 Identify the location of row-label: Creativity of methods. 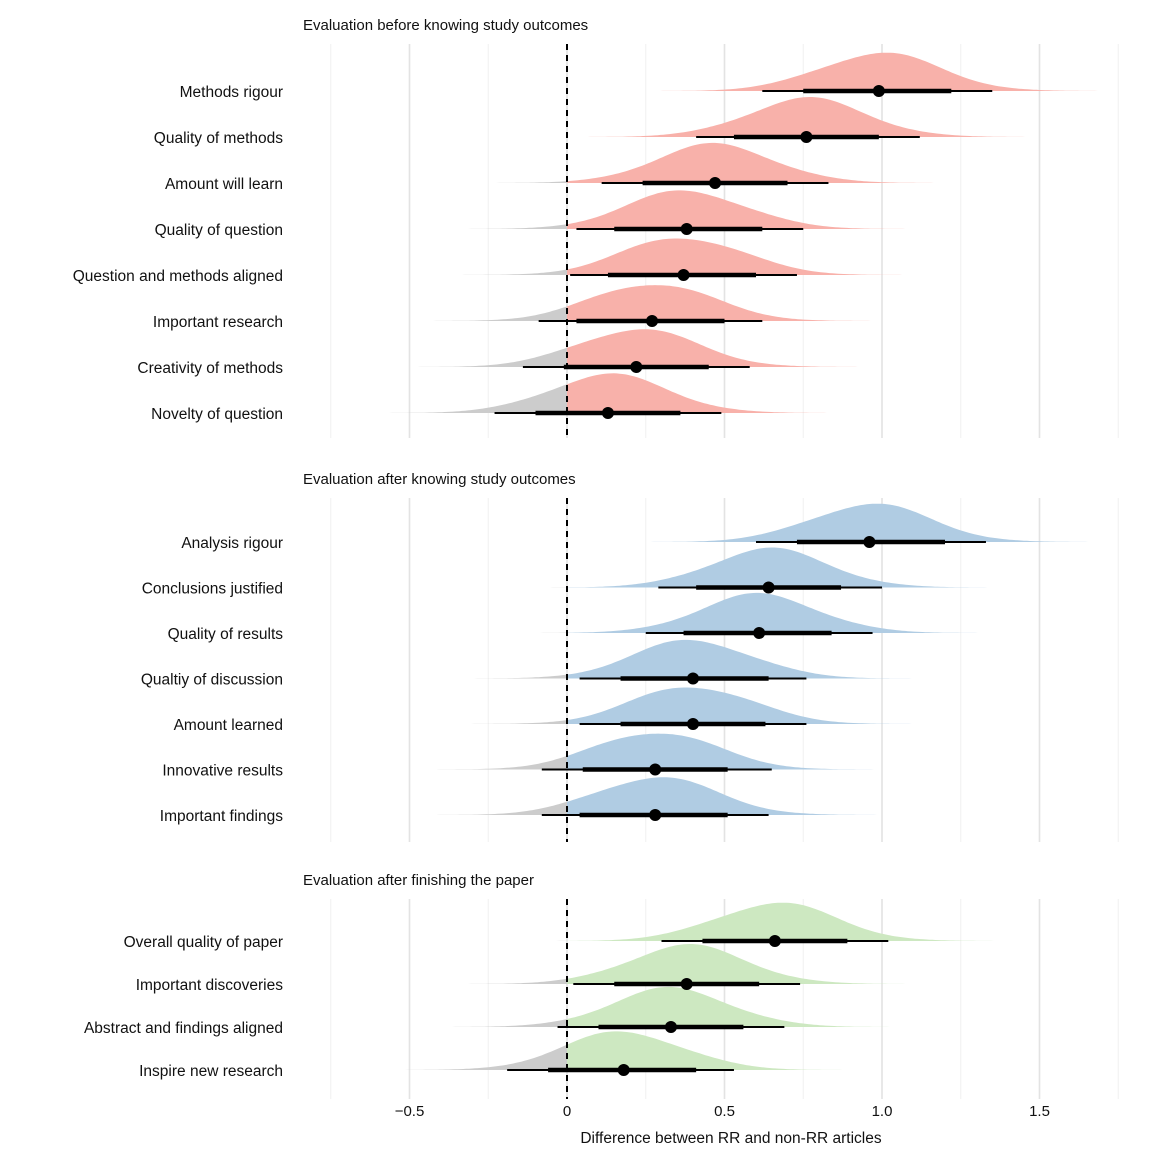
(210, 368).